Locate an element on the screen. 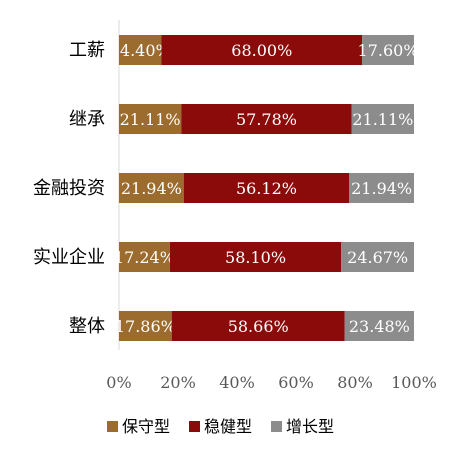 The image size is (473, 464). data-label: 57.78% is located at coordinates (266, 119).